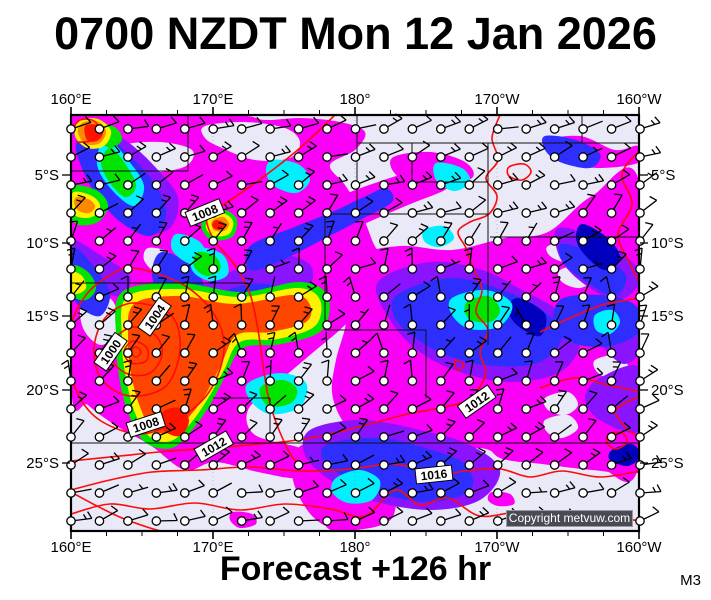  Describe the element at coordinates (354, 547) in the screenshot. I see `longitude-label-bottom: 180°` at that location.